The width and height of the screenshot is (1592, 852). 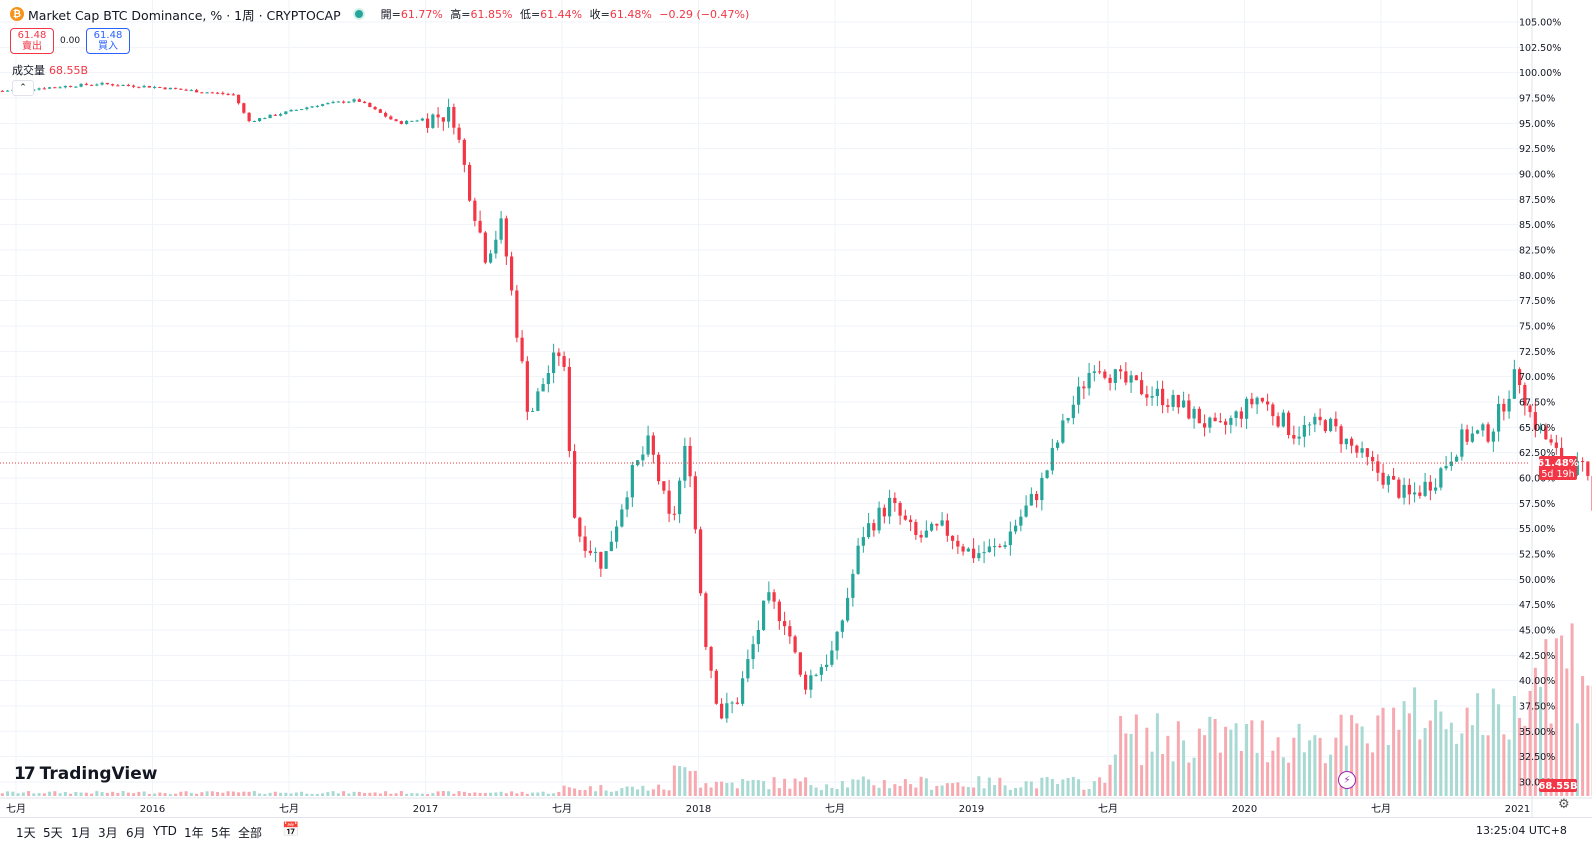 What do you see at coordinates (1537, 402) in the screenshot?
I see `y-tick-label: 67.50%` at bounding box center [1537, 402].